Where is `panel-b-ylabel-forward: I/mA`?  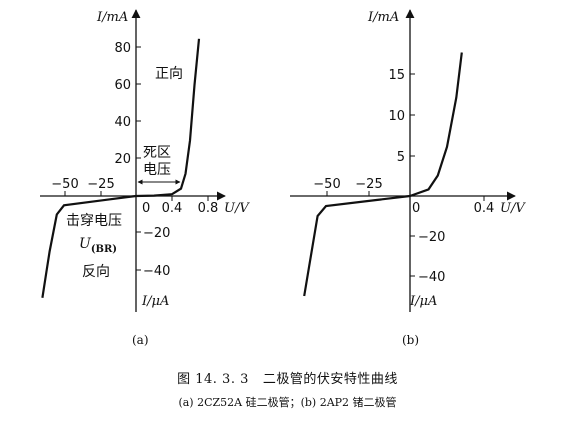
panel-b-ylabel-forward: I/mA is located at coordinates (383, 17).